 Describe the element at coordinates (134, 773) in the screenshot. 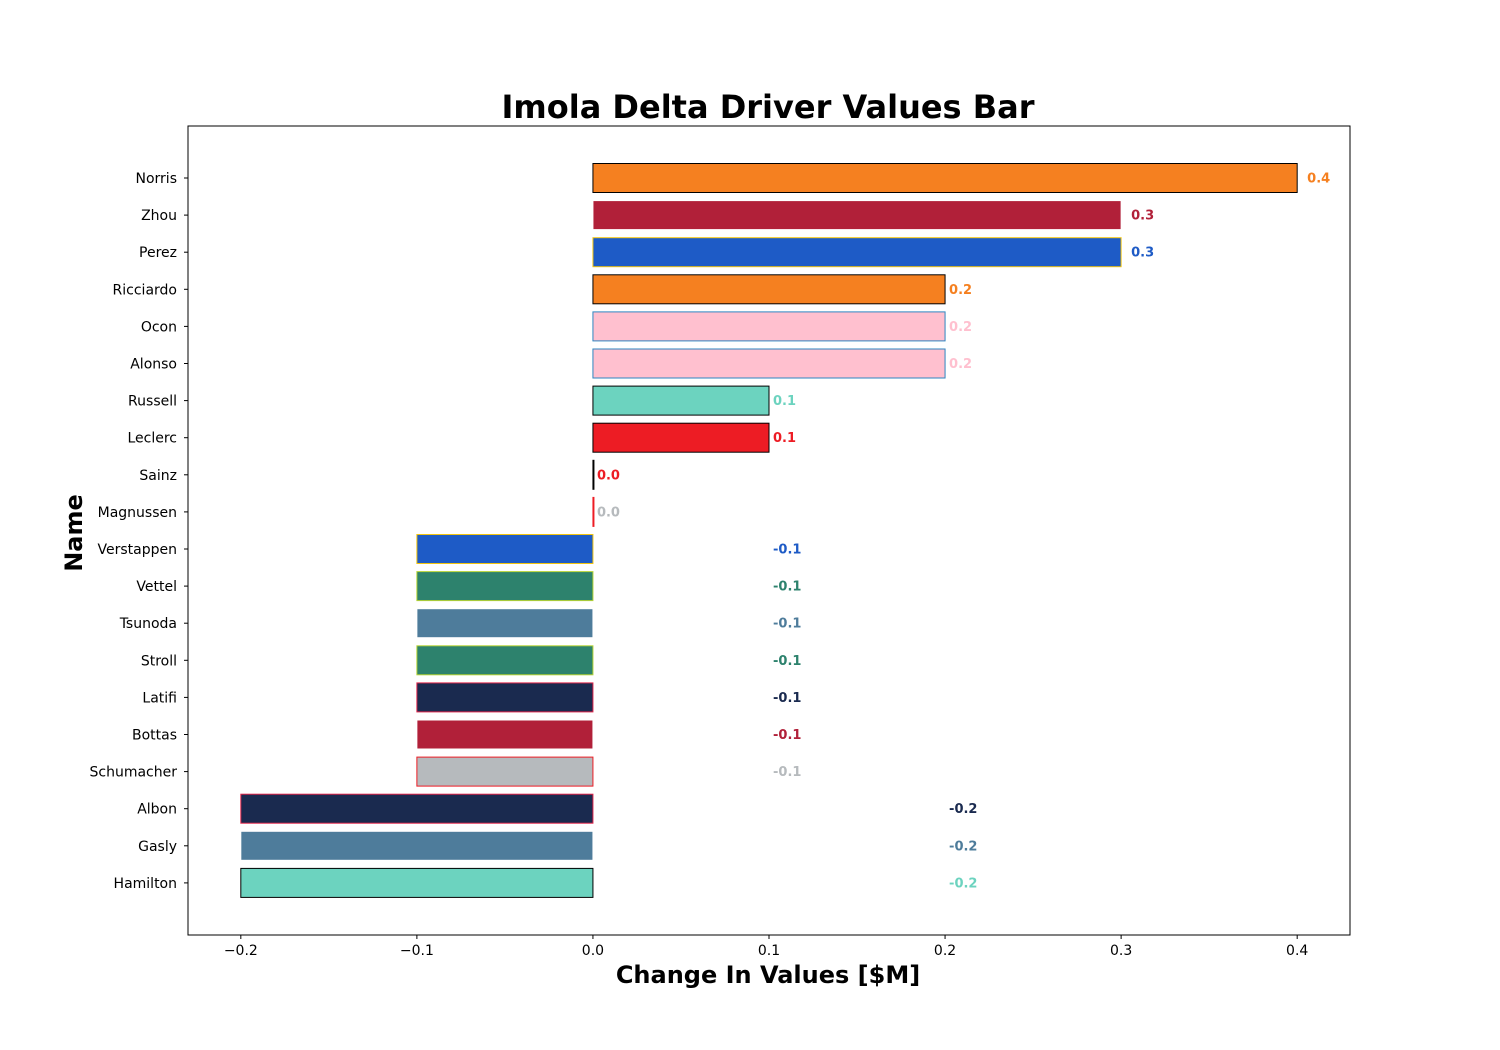

I see `y-tick-label-schumacher: Schumacher` at that location.